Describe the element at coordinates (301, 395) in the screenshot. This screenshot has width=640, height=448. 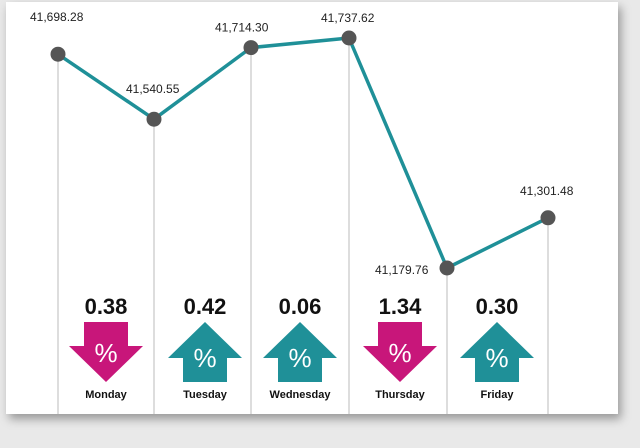
I see `day-label: Wednesday` at that location.